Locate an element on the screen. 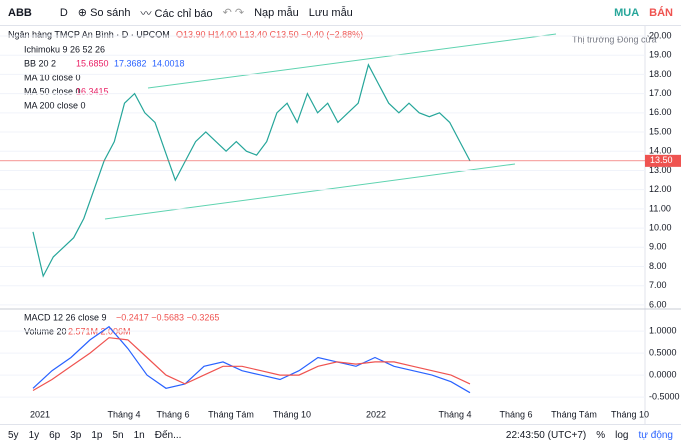 This screenshot has height=446, width=681. range-button: 1n is located at coordinates (139, 435).